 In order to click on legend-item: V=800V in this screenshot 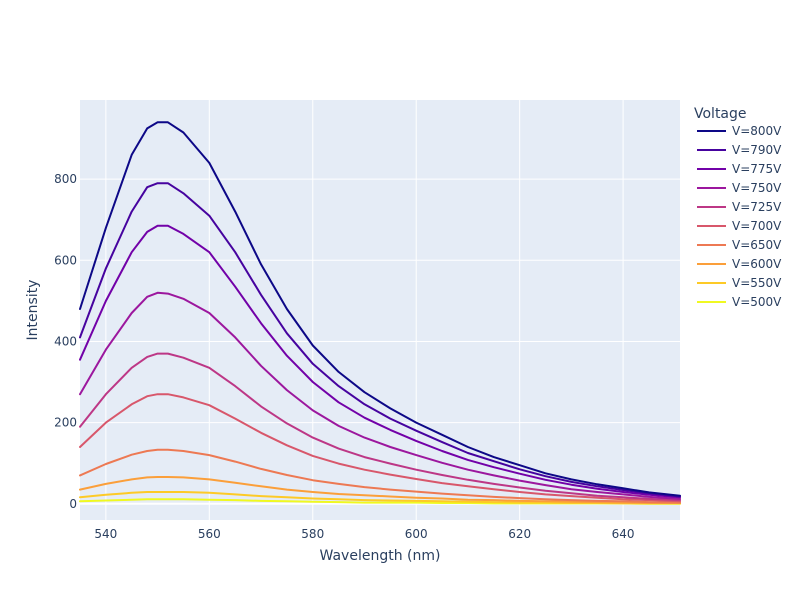, I will do `click(739, 131)`.